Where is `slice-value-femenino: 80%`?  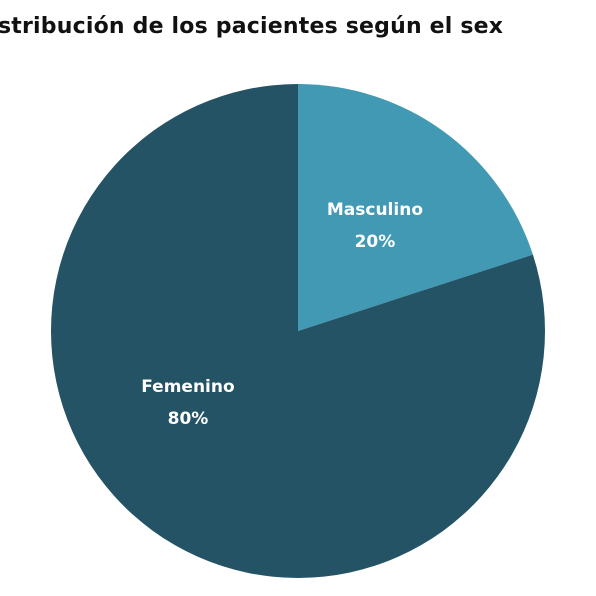 slice-value-femenino: 80% is located at coordinates (188, 419).